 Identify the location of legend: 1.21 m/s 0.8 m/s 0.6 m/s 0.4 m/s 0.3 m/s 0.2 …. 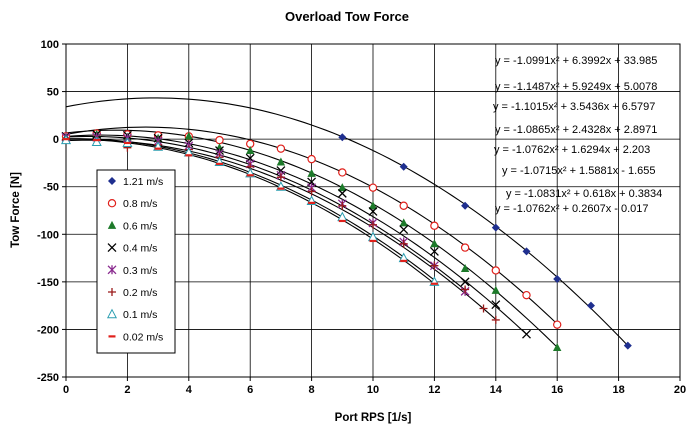
(136, 261).